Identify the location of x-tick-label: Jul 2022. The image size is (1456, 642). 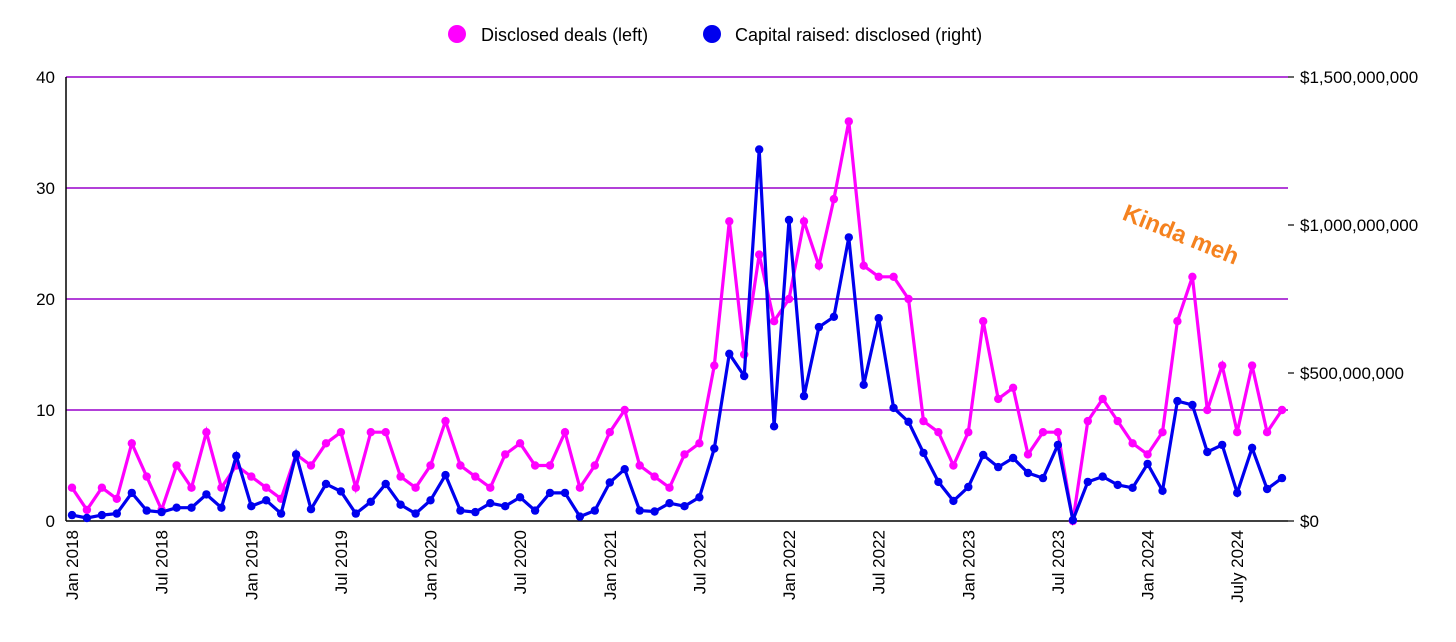
(879, 562).